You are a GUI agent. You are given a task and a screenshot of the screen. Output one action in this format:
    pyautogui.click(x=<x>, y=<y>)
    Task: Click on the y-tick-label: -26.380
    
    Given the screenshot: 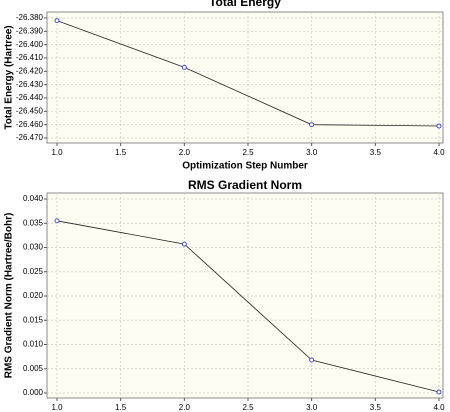 What is the action you would take?
    pyautogui.click(x=30, y=17)
    